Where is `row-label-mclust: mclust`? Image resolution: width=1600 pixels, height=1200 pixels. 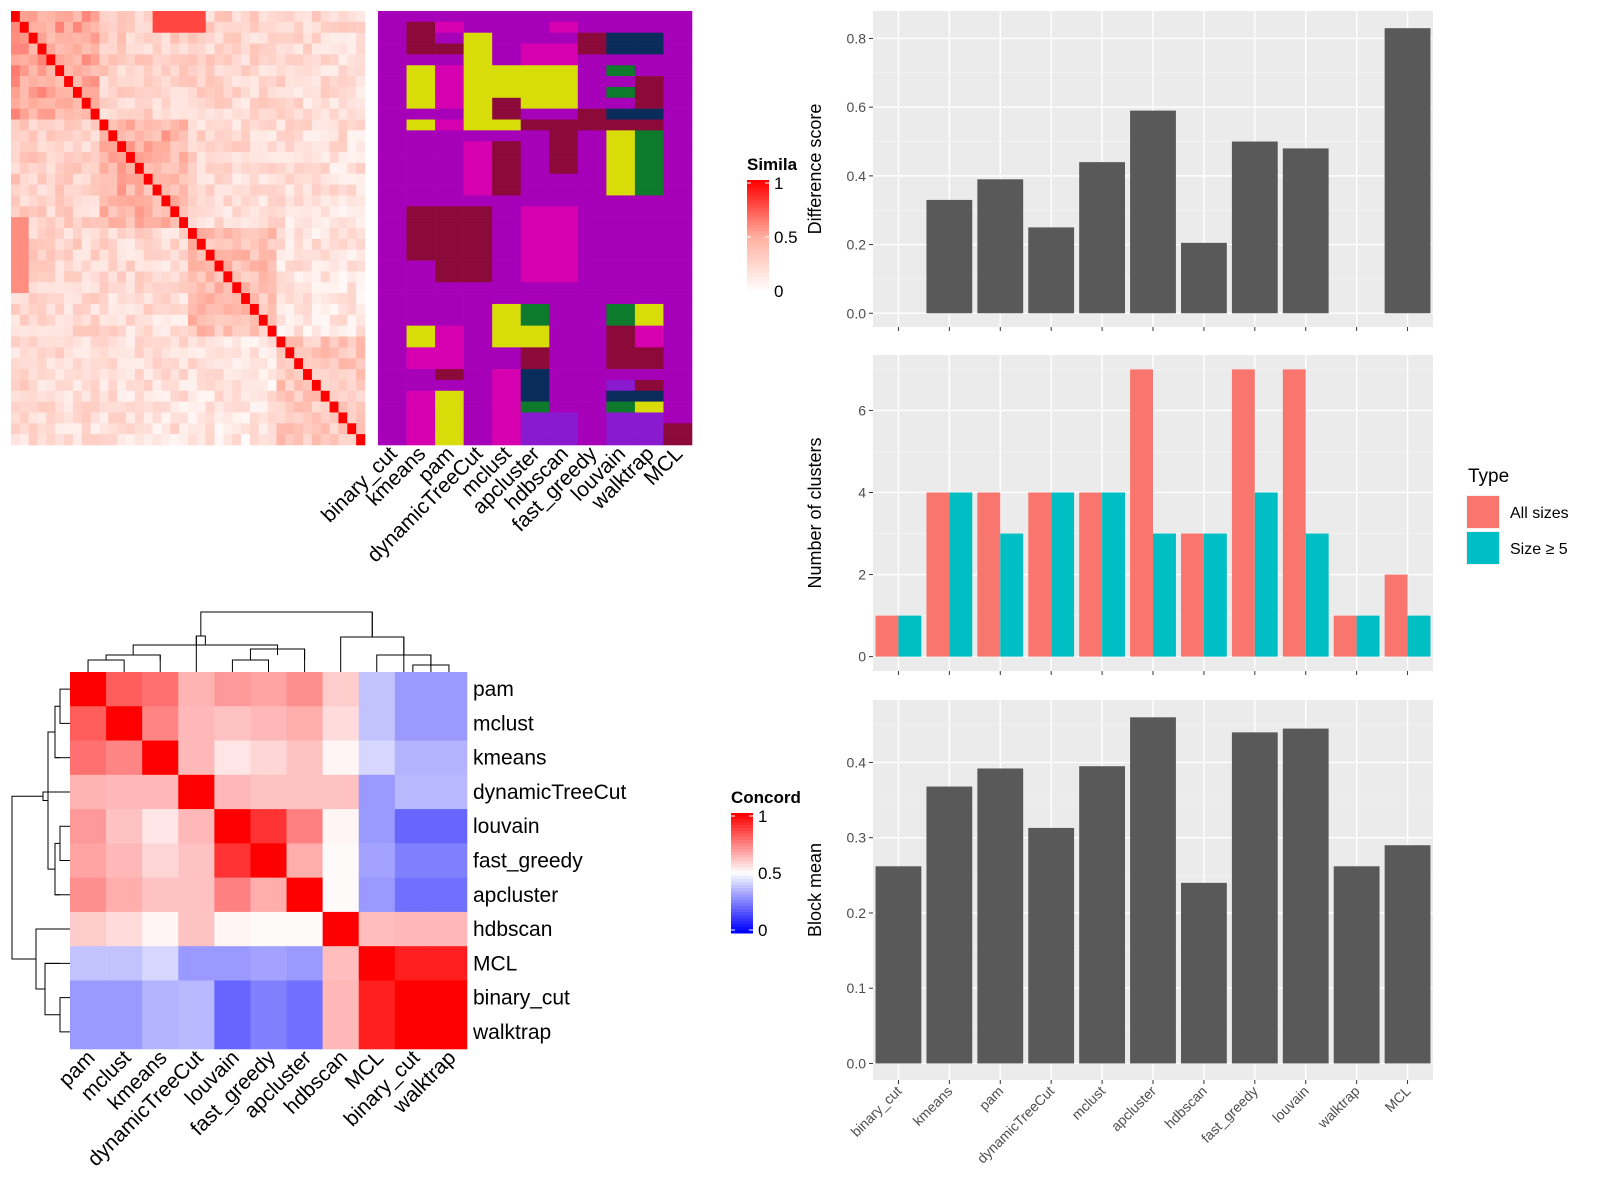 row-label-mclust: mclust is located at coordinates (503, 723).